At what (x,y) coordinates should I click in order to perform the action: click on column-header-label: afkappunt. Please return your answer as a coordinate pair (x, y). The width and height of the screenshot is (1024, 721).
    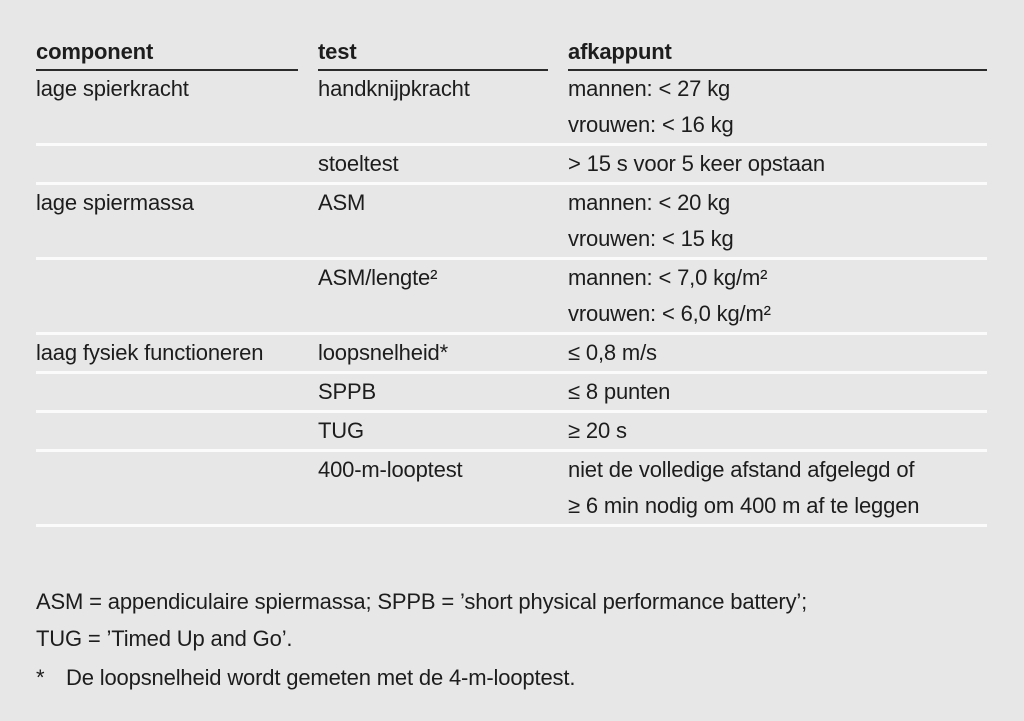
    Looking at the image, I should click on (777, 55).